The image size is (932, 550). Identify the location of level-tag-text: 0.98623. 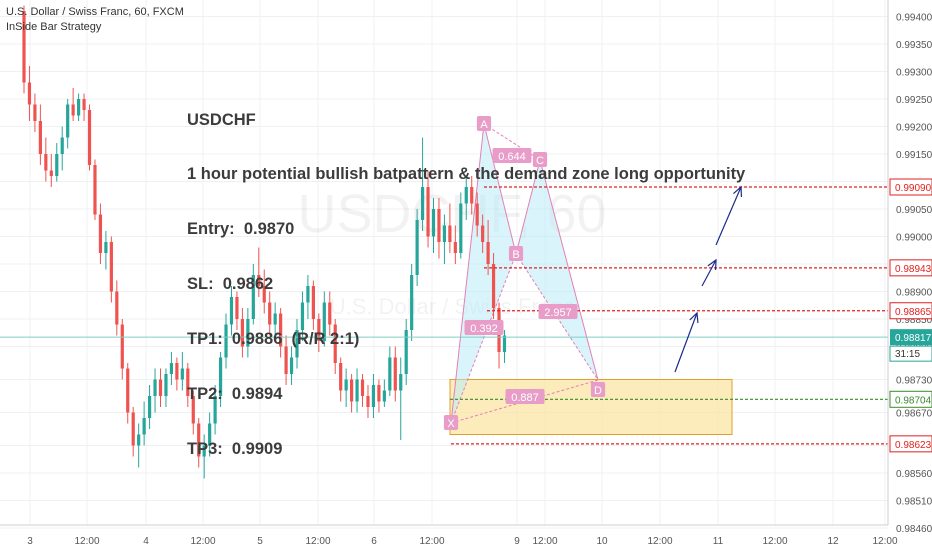
(913, 445).